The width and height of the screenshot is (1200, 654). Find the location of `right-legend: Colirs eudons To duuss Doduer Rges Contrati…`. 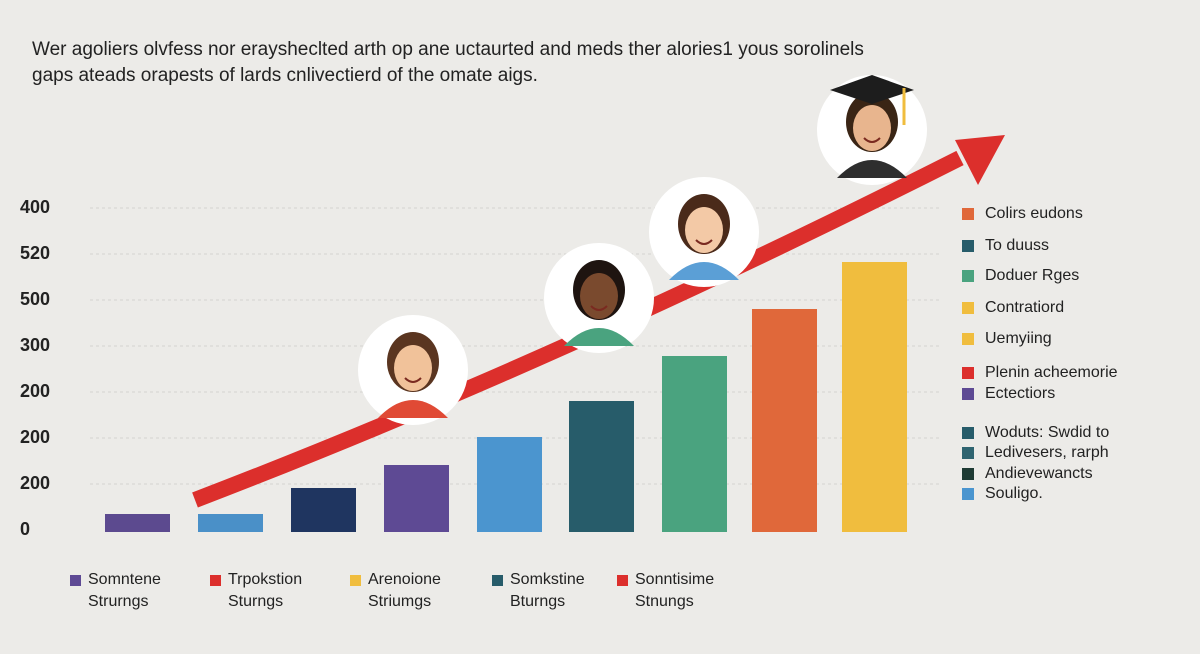

right-legend: Colirs eudons To duuss Doduer Rges Contrati… is located at coordinates (1040, 353).